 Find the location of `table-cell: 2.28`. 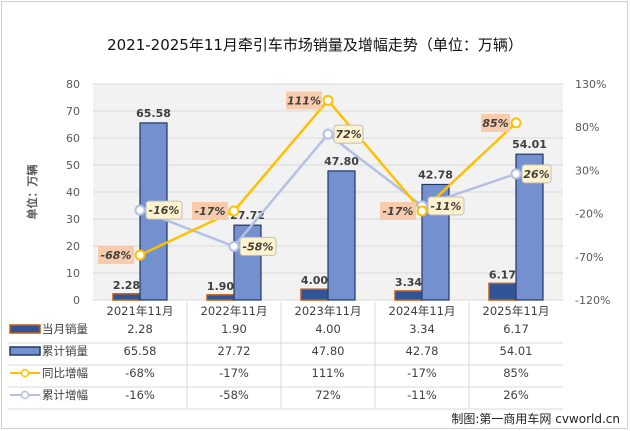

table-cell: 2.28 is located at coordinates (140, 329).